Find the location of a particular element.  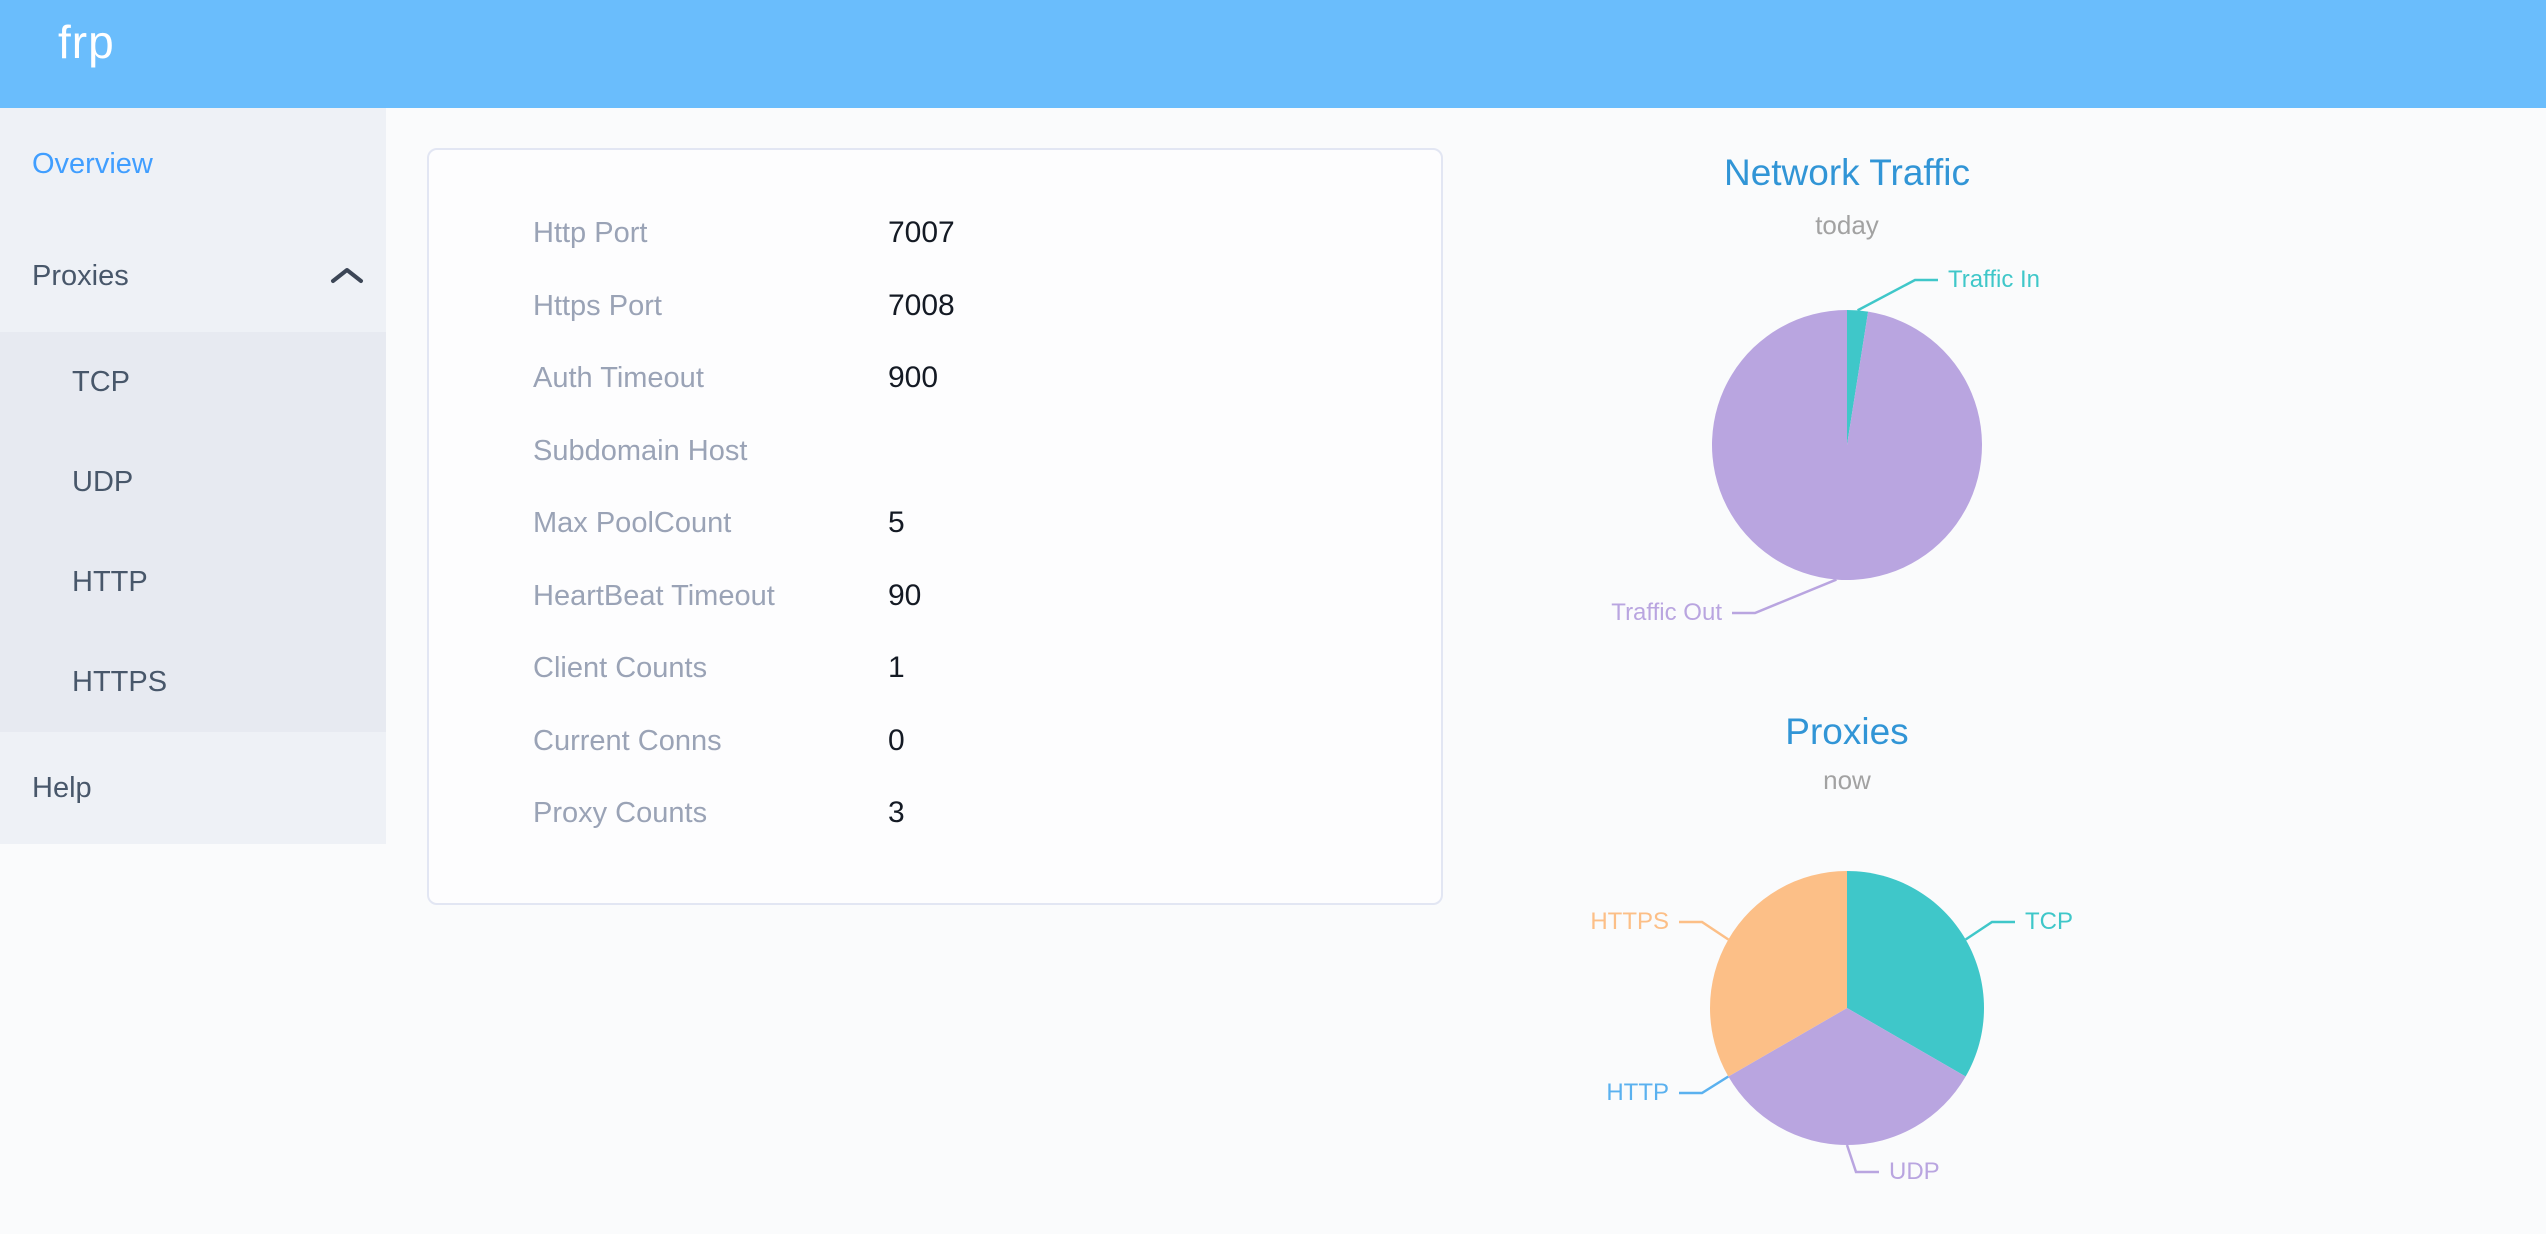

sidebar-item-http: HTTP is located at coordinates (110, 582).